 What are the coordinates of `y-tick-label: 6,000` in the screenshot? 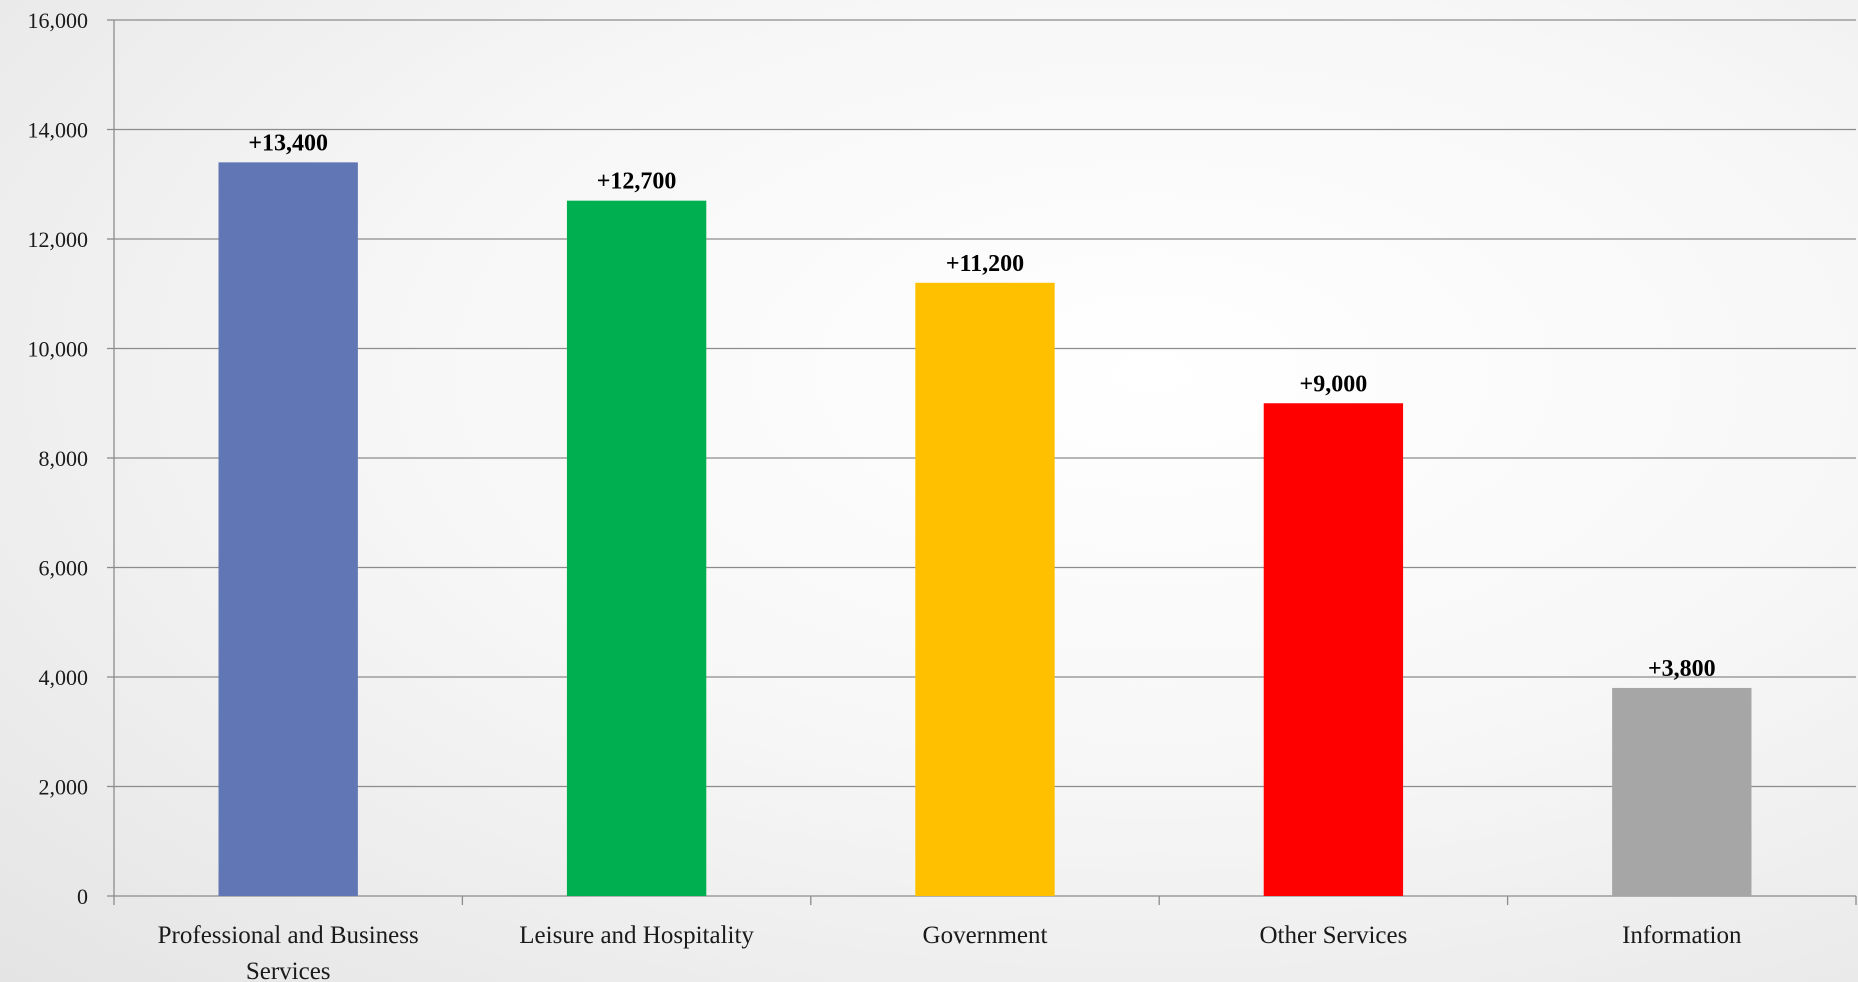 It's located at (64, 568).